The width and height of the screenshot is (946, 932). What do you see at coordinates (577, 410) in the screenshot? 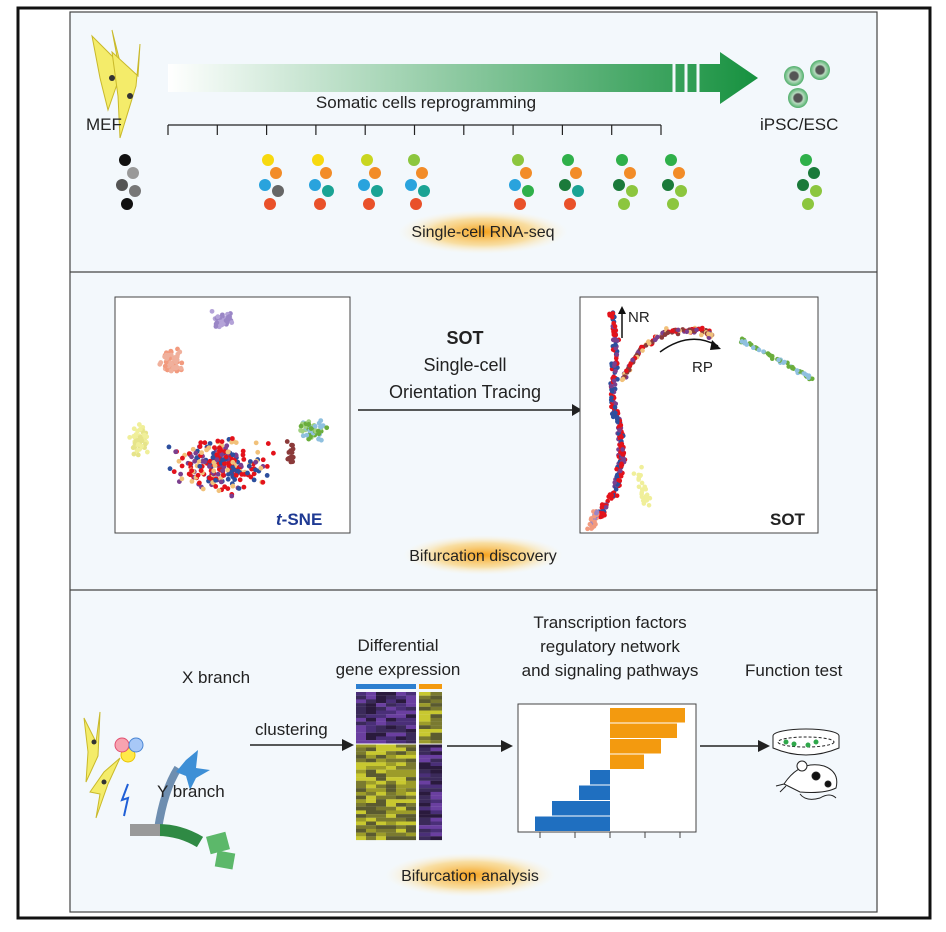
I see `method-arrowhead` at bounding box center [577, 410].